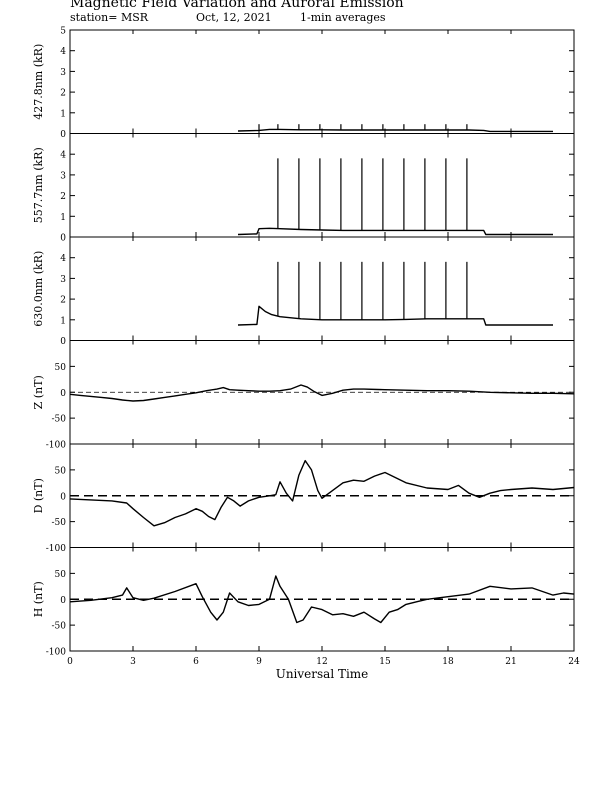 This screenshot has width=612, height=792. I want to click on x-axis-label: Universal Time, so click(322, 674).